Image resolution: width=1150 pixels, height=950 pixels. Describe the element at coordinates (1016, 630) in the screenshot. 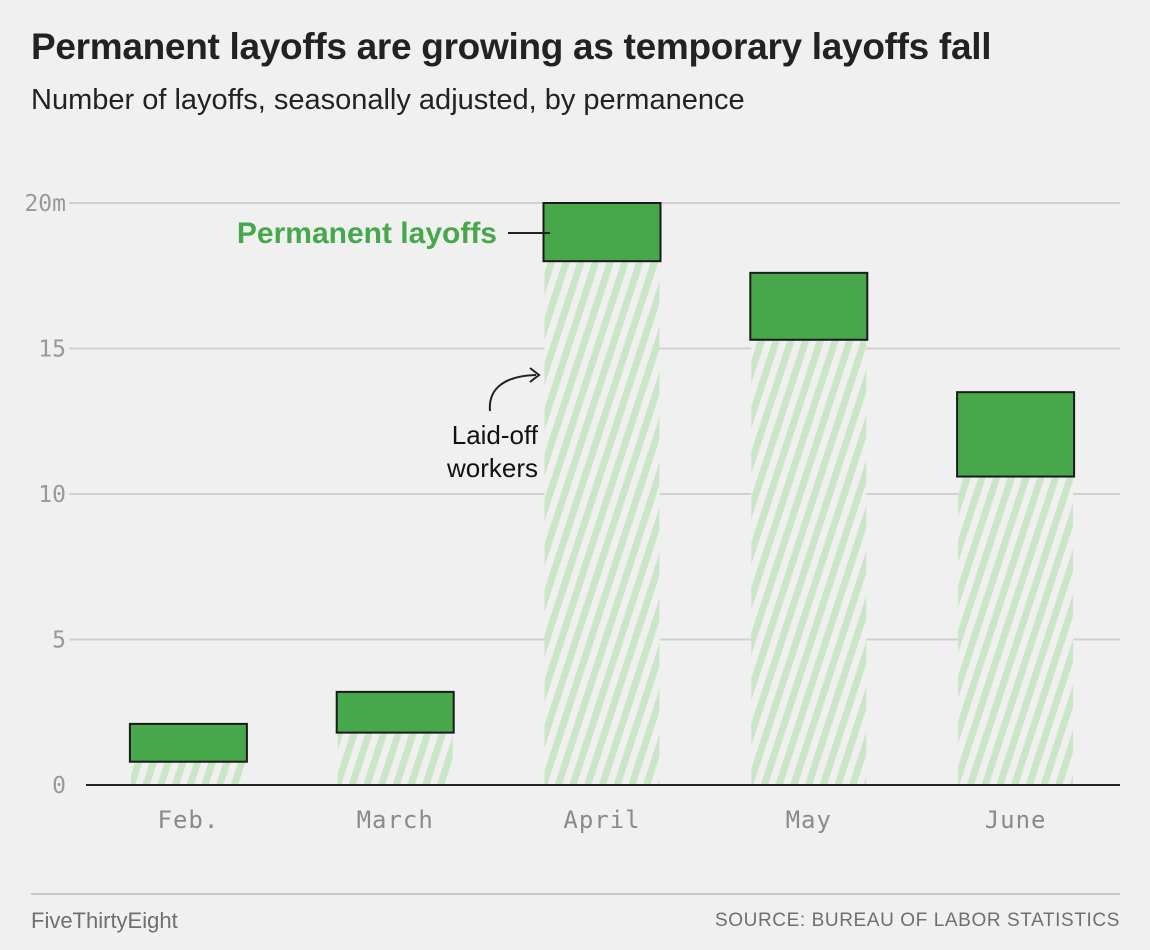

I see `bar-laid-off-june` at that location.